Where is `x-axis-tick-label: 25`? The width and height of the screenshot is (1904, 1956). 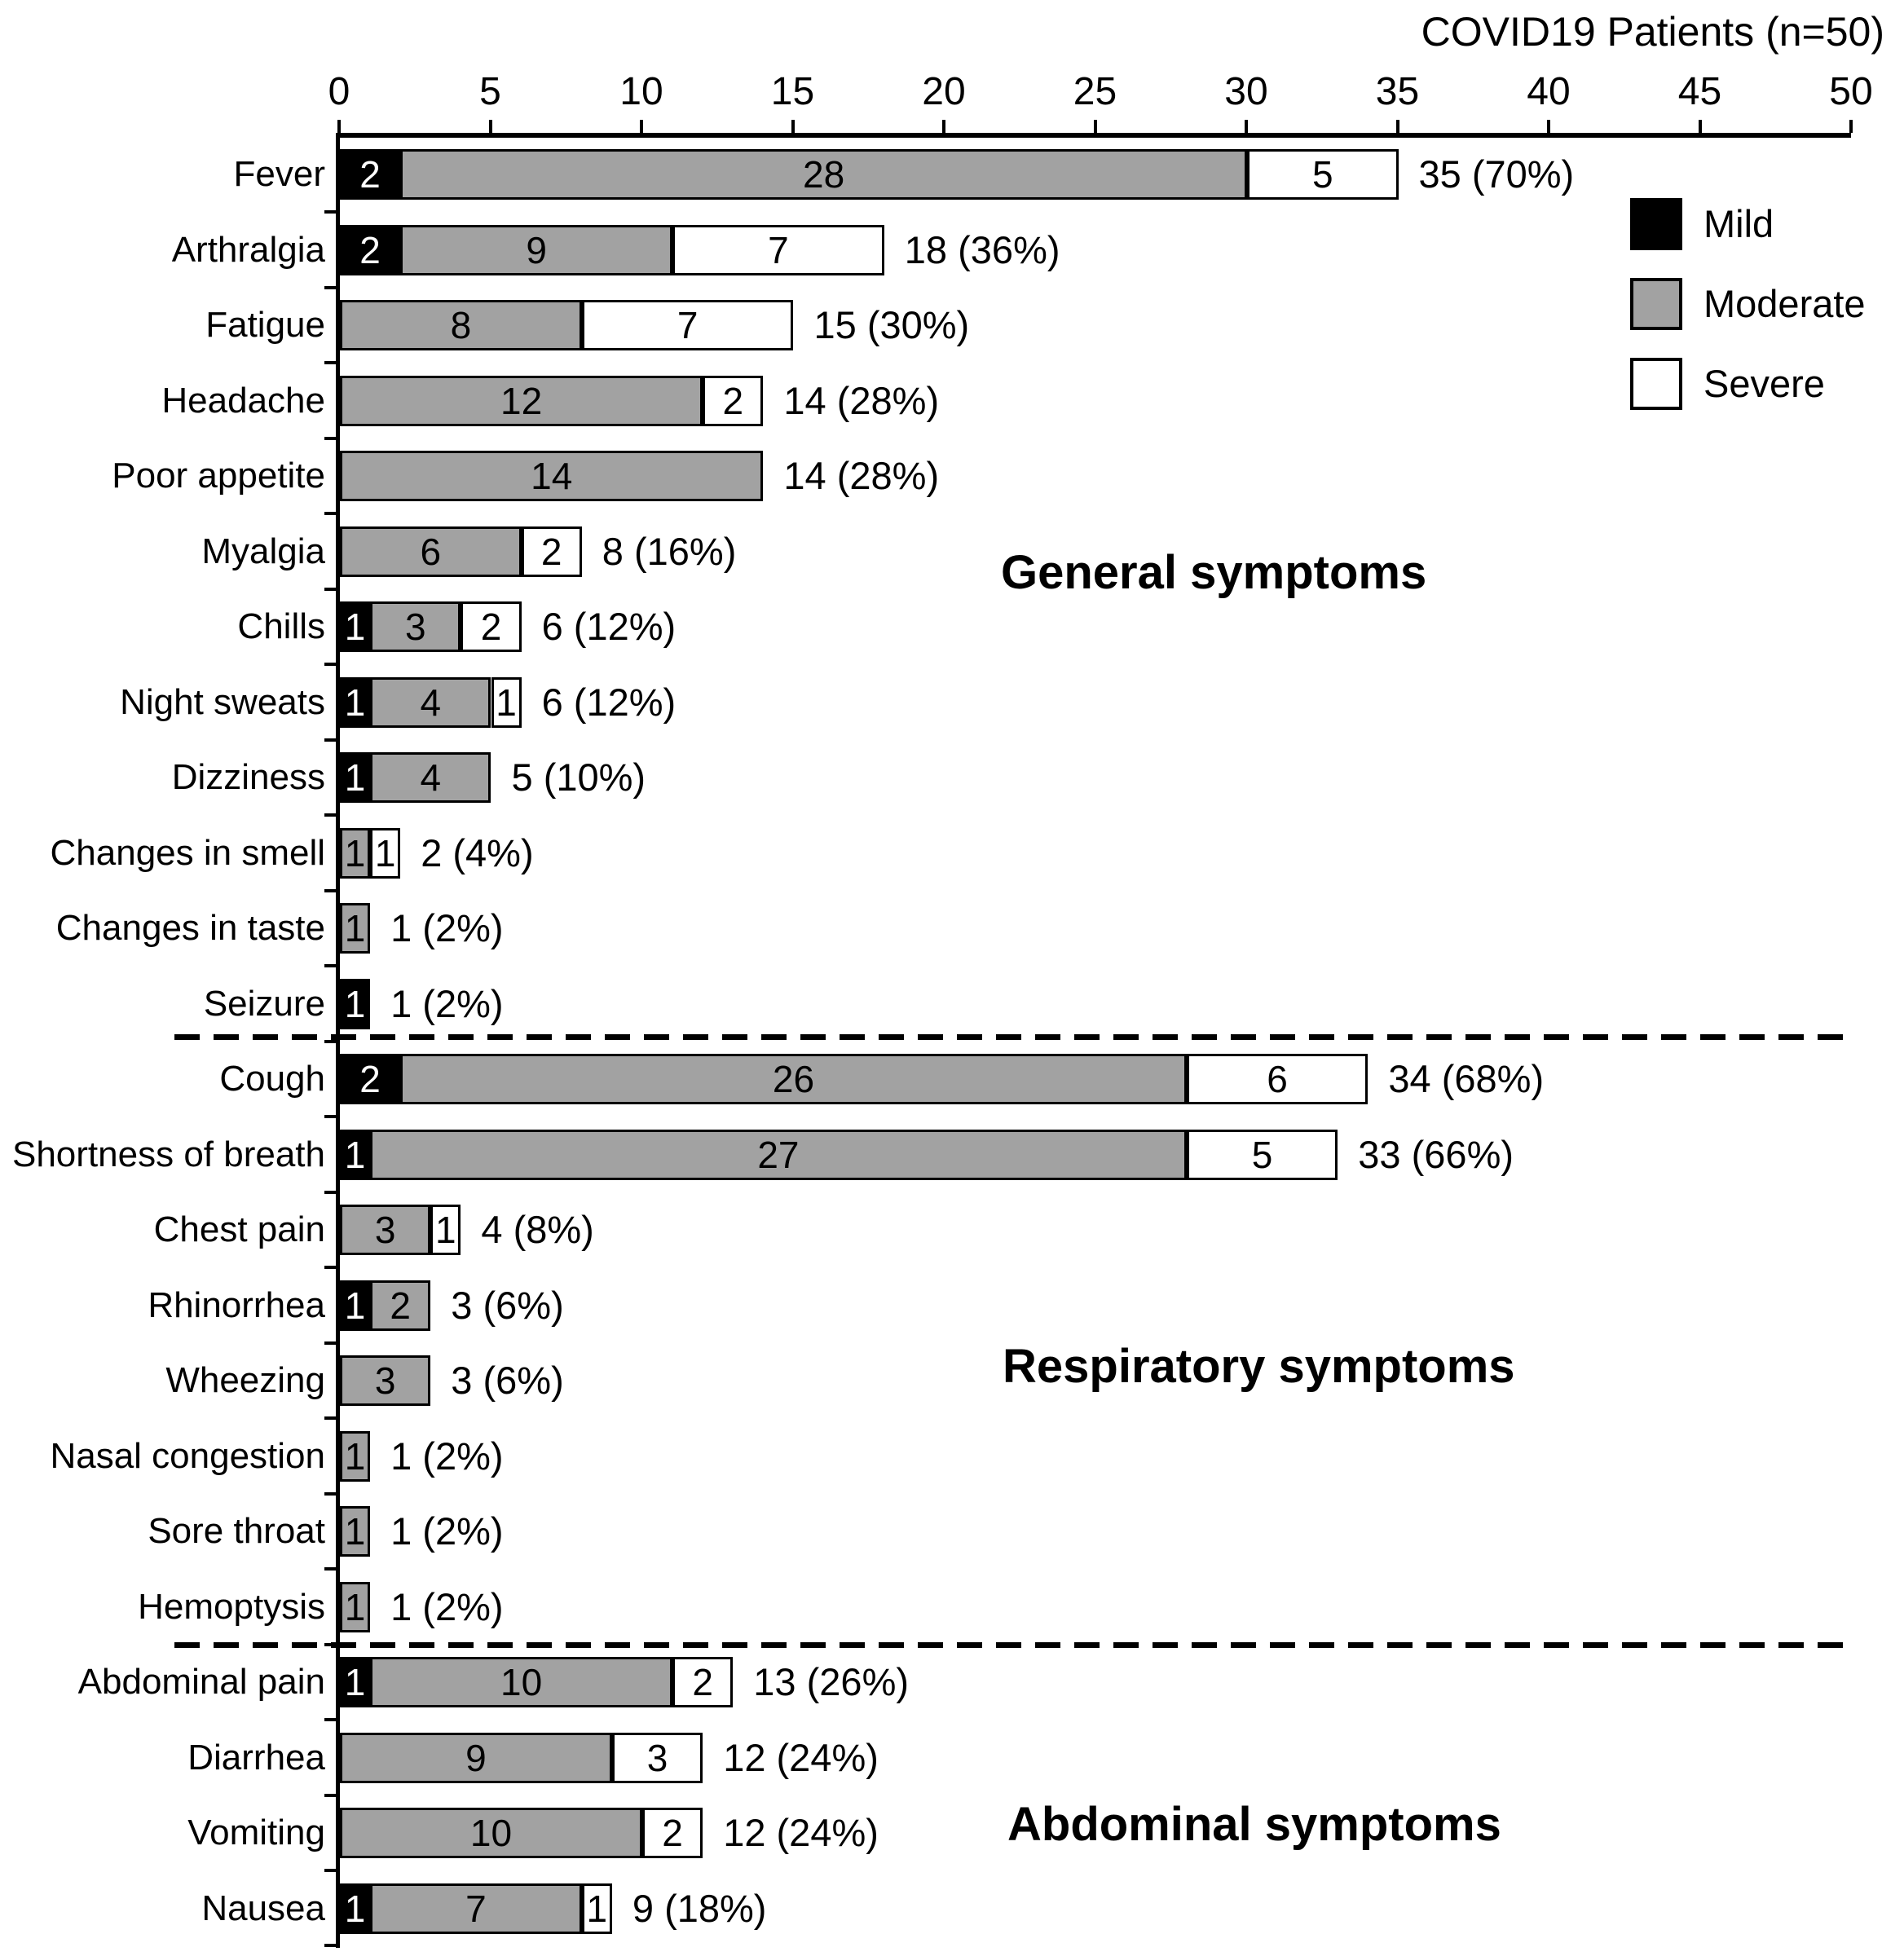 x-axis-tick-label: 25 is located at coordinates (1095, 91).